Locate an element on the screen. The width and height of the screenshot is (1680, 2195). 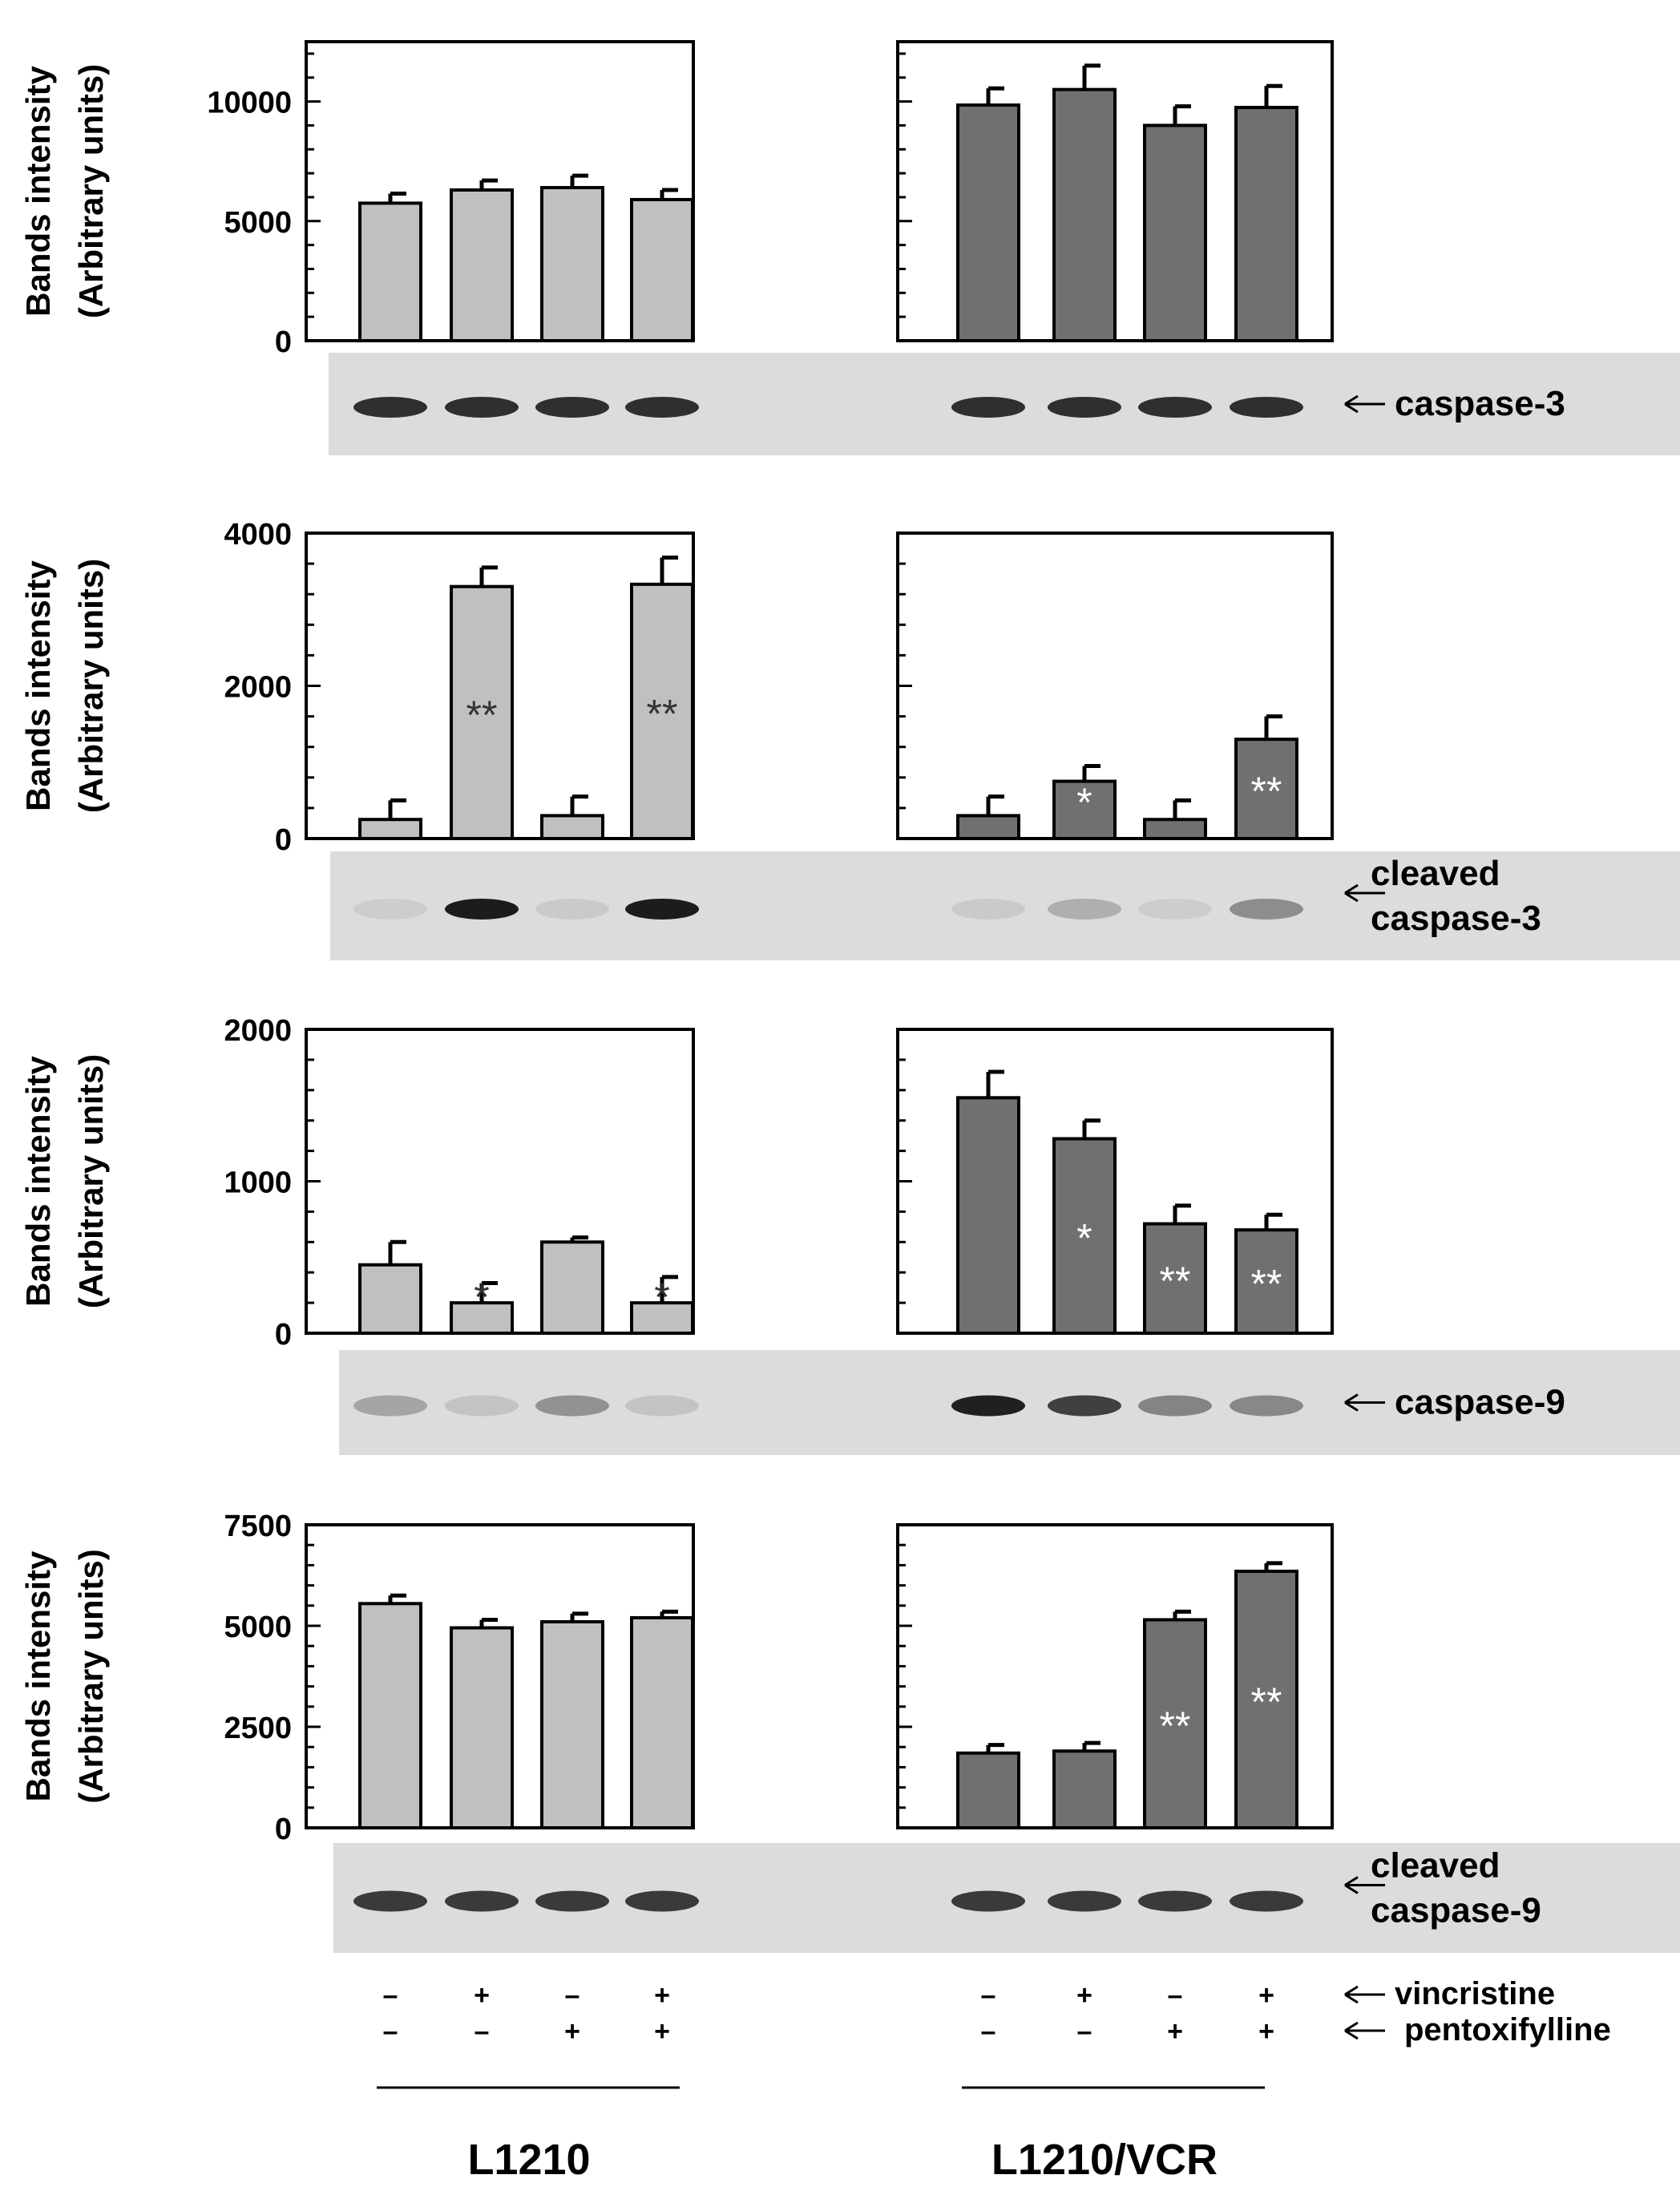
y-tick-label: 1000 is located at coordinates (258, 1183).